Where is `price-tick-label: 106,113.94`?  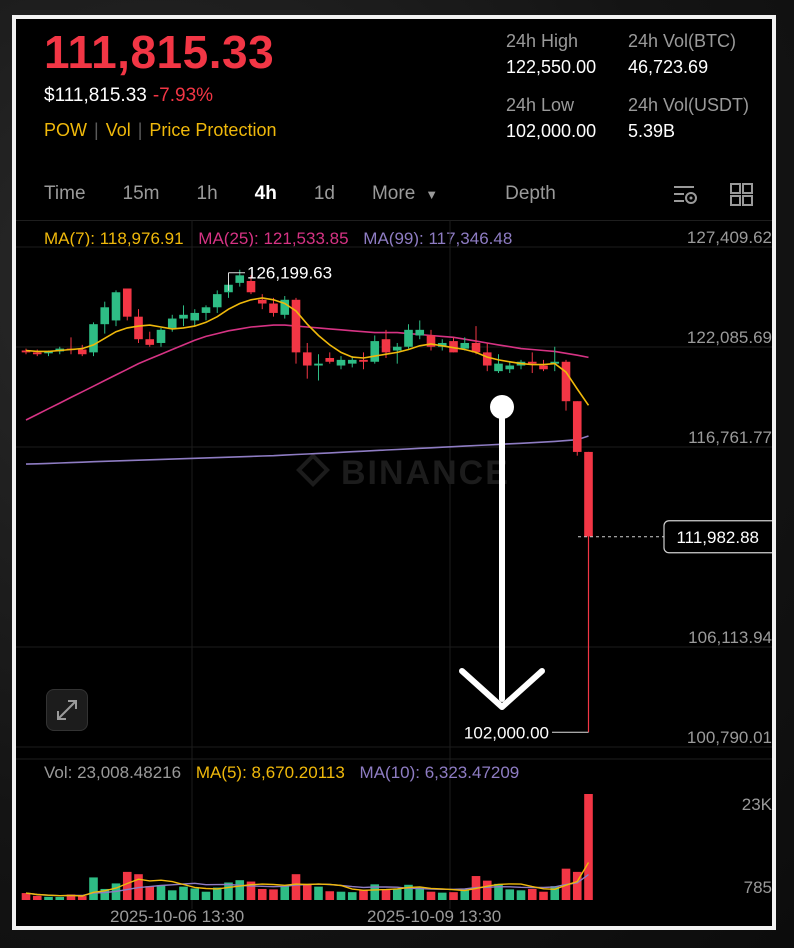
price-tick-label: 106,113.94 is located at coordinates (730, 637).